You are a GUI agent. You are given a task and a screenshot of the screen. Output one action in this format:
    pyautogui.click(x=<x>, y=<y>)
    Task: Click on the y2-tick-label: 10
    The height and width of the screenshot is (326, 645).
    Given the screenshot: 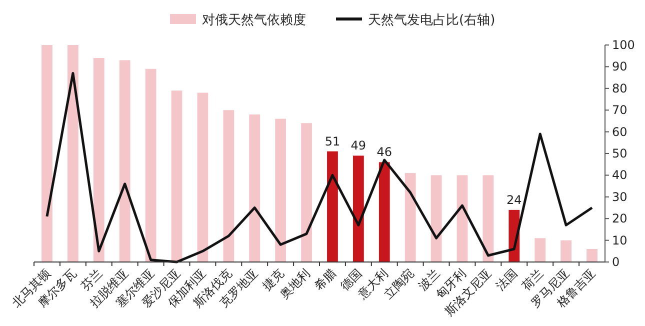 What is the action you would take?
    pyautogui.click(x=620, y=240)
    